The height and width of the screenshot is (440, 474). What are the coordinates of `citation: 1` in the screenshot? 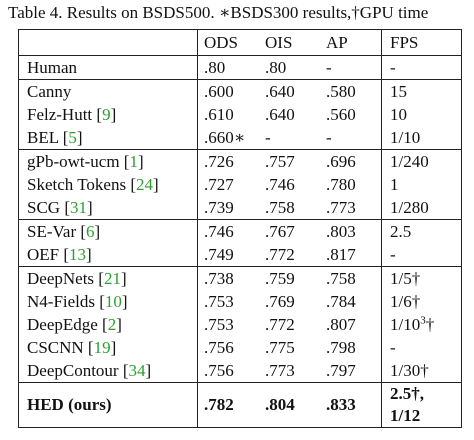 It's located at (133, 161).